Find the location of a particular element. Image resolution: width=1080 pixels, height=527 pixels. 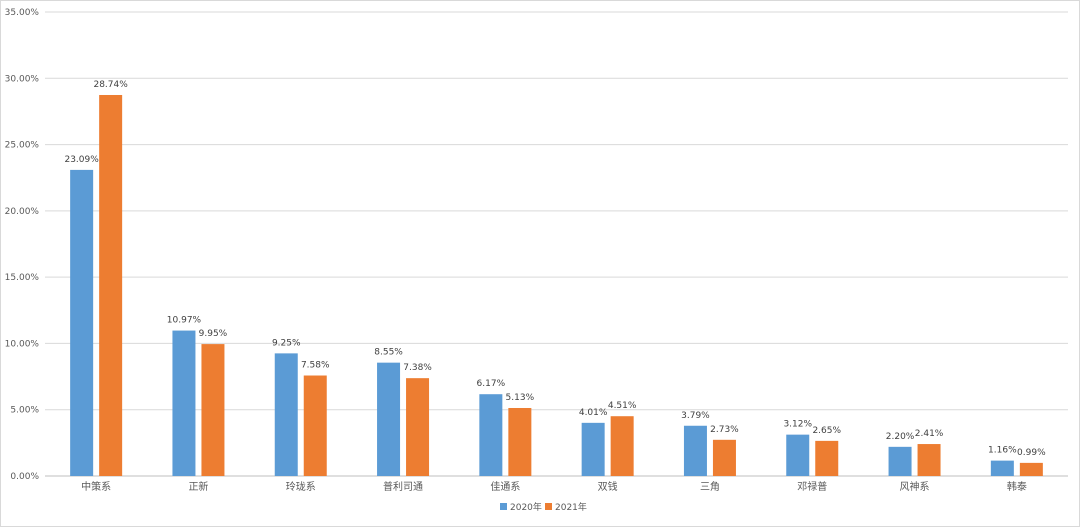

y-tick-label: 20.00% is located at coordinates (22, 212).